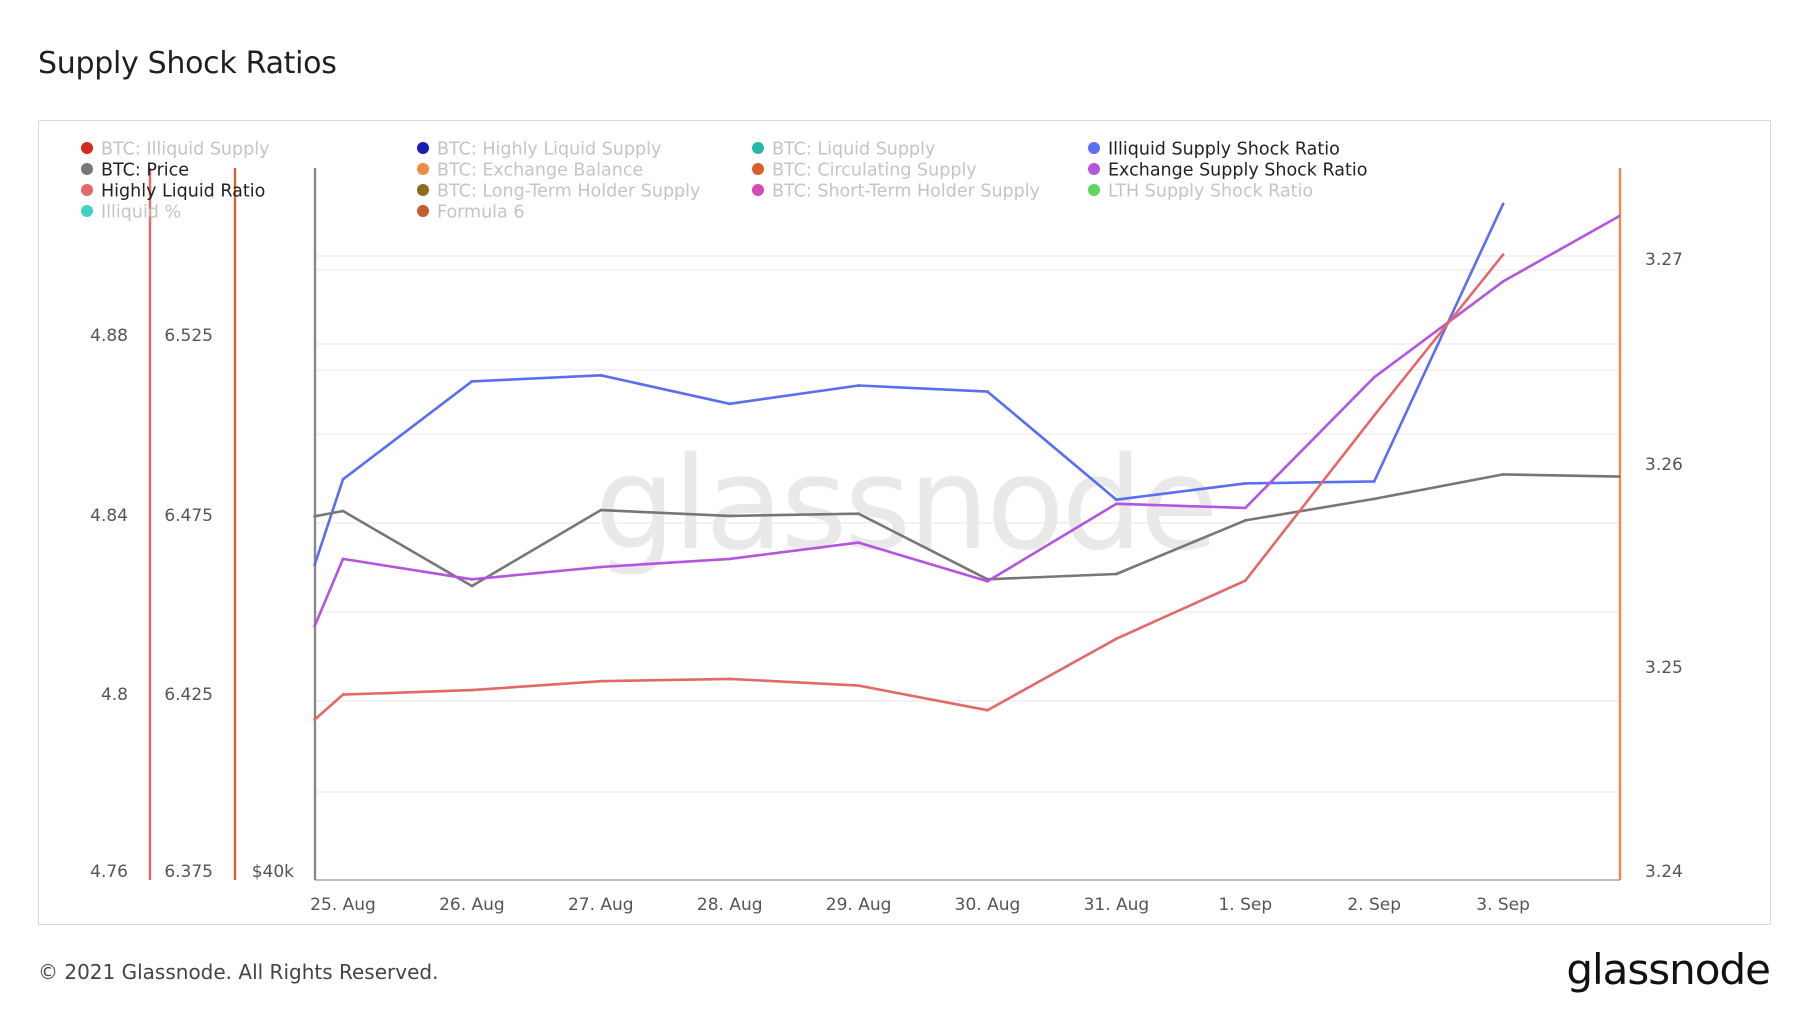 This screenshot has height=1013, width=1800. Describe the element at coordinates (188, 336) in the screenshot. I see `left-axis-2-tick: 6.525` at that location.